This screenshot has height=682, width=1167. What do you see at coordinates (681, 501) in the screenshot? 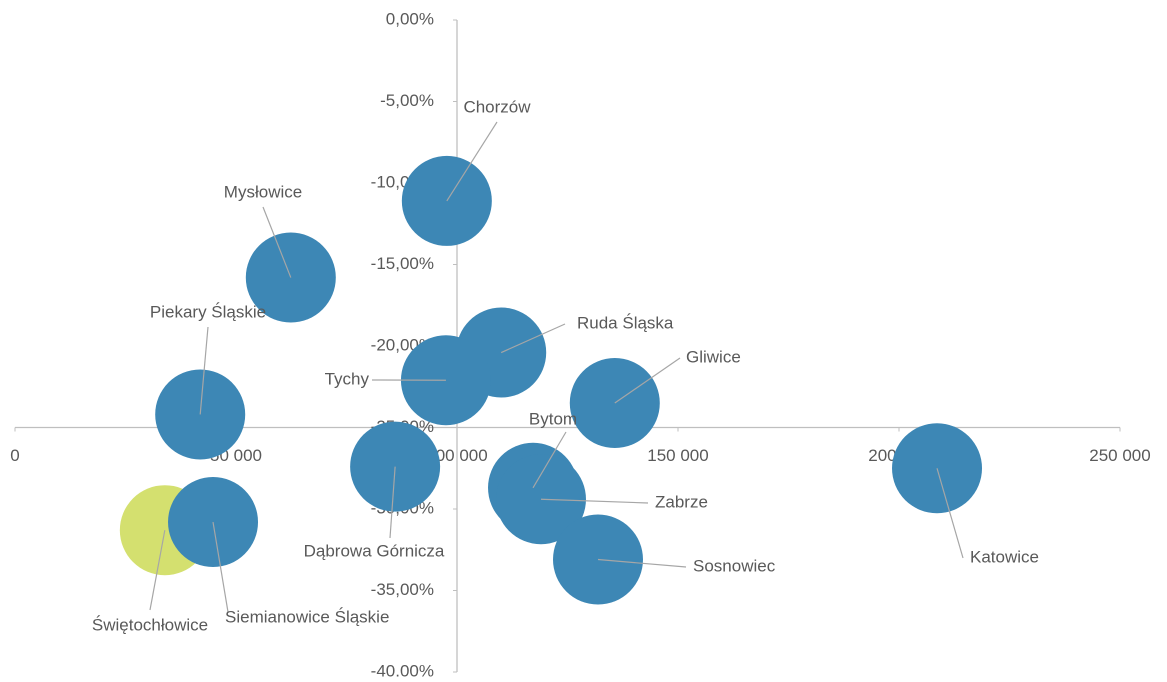
I see `data-label: Zabrze` at bounding box center [681, 501].